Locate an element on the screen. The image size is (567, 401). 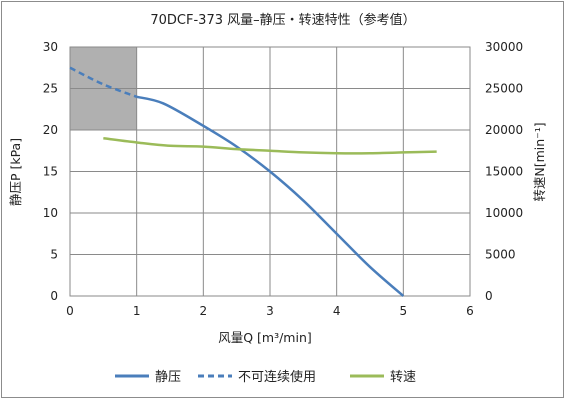
legend: 静压 不可连续使用 转速 is located at coordinates (265, 377).